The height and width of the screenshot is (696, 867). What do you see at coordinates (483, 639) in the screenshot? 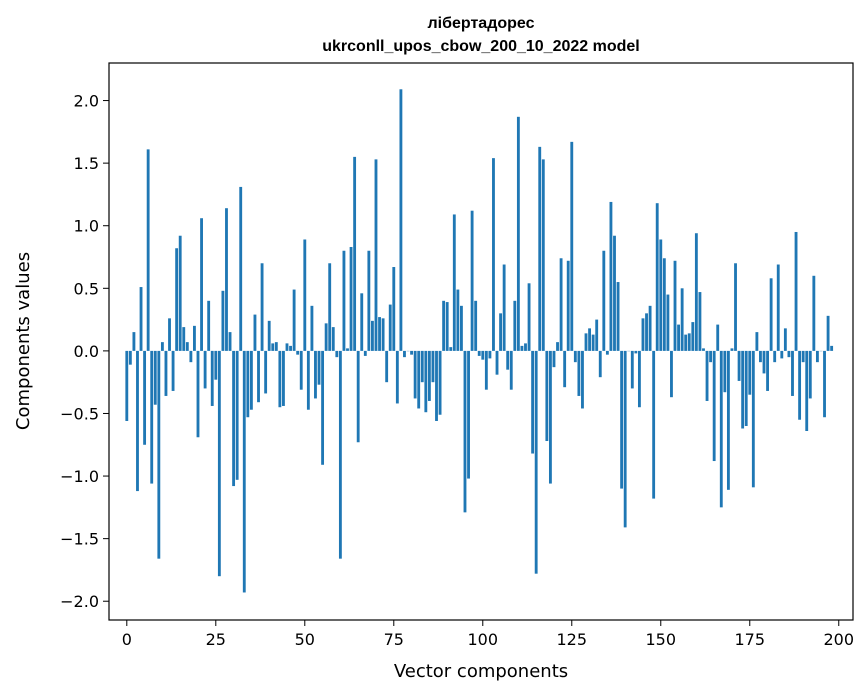
I see `x-tick-label: 100` at bounding box center [483, 639].